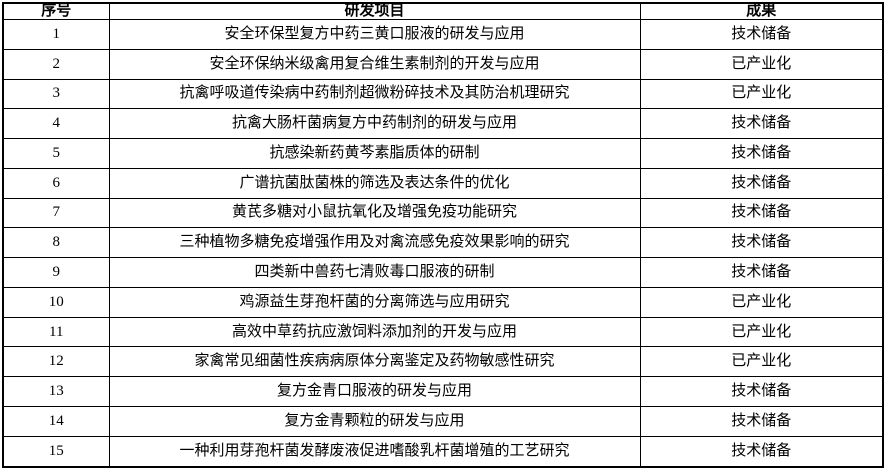  What do you see at coordinates (374, 302) in the screenshot?
I see `row-project-cell: 鸡源益生芽孢杆菌的分离筛选与应用研究` at bounding box center [374, 302].